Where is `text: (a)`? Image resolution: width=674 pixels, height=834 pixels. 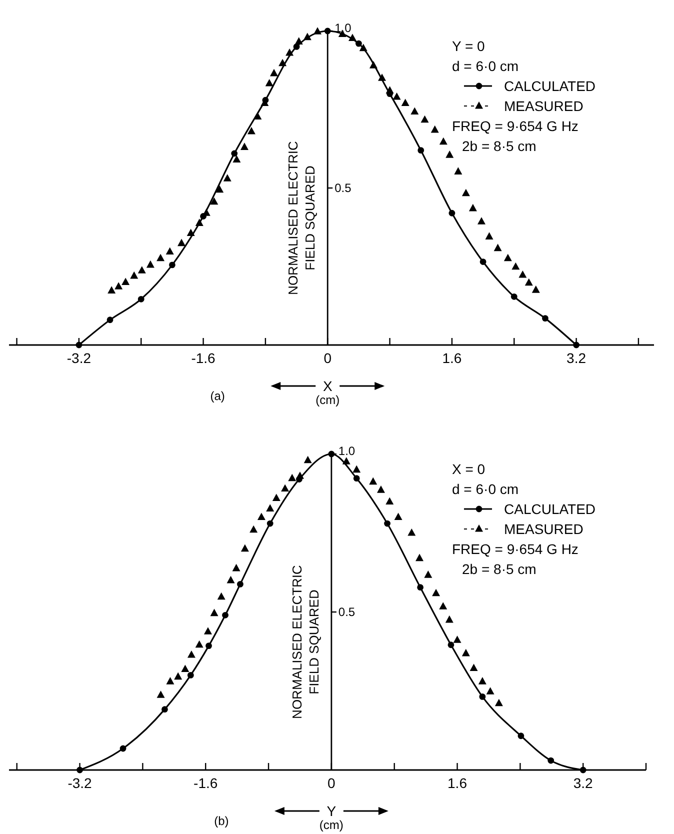
text: (a) is located at coordinates (217, 396).